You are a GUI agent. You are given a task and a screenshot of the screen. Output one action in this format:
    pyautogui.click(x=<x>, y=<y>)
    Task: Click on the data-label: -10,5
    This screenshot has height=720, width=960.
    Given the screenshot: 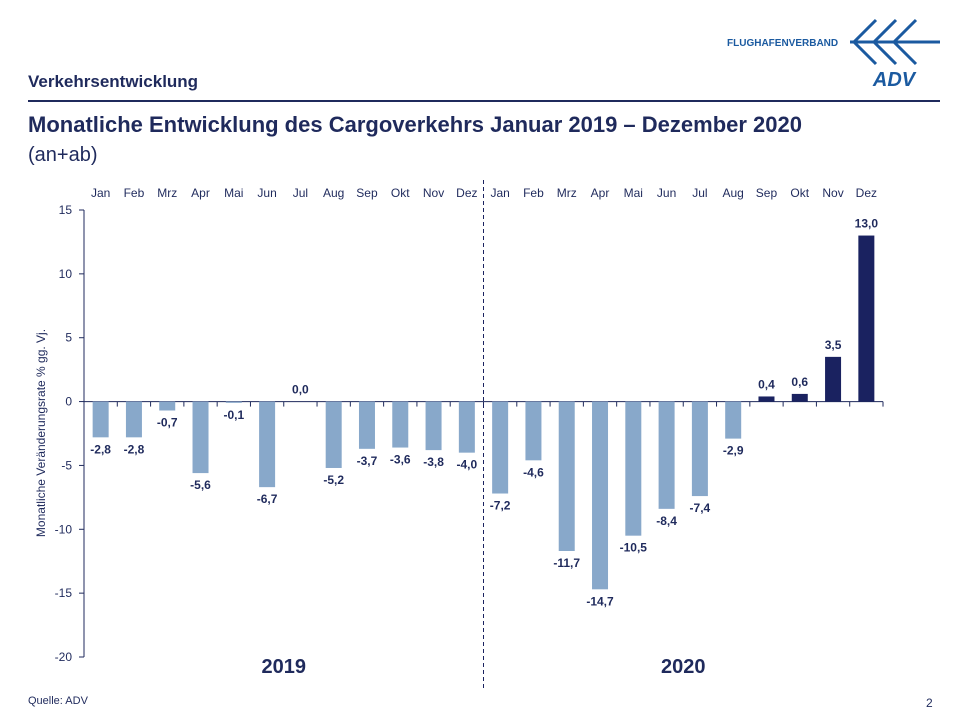 What is the action you would take?
    pyautogui.click(x=634, y=548)
    